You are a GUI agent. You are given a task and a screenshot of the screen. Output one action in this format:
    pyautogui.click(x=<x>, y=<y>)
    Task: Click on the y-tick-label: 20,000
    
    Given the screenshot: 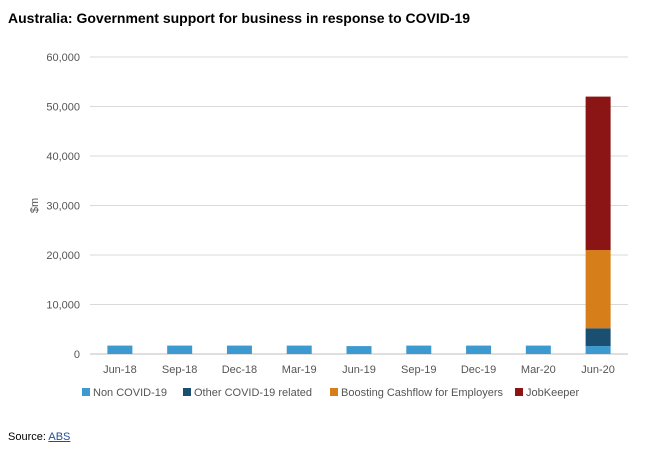 What is the action you would take?
    pyautogui.click(x=63, y=256)
    